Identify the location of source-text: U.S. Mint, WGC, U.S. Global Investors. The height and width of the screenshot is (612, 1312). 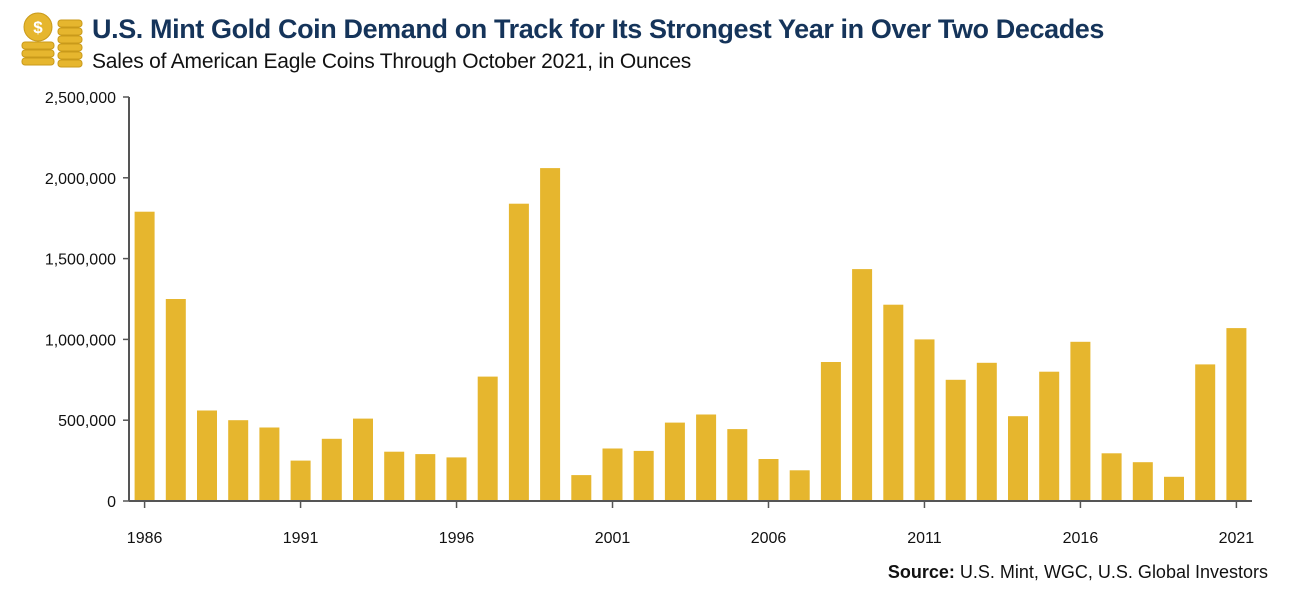
(1111, 572).